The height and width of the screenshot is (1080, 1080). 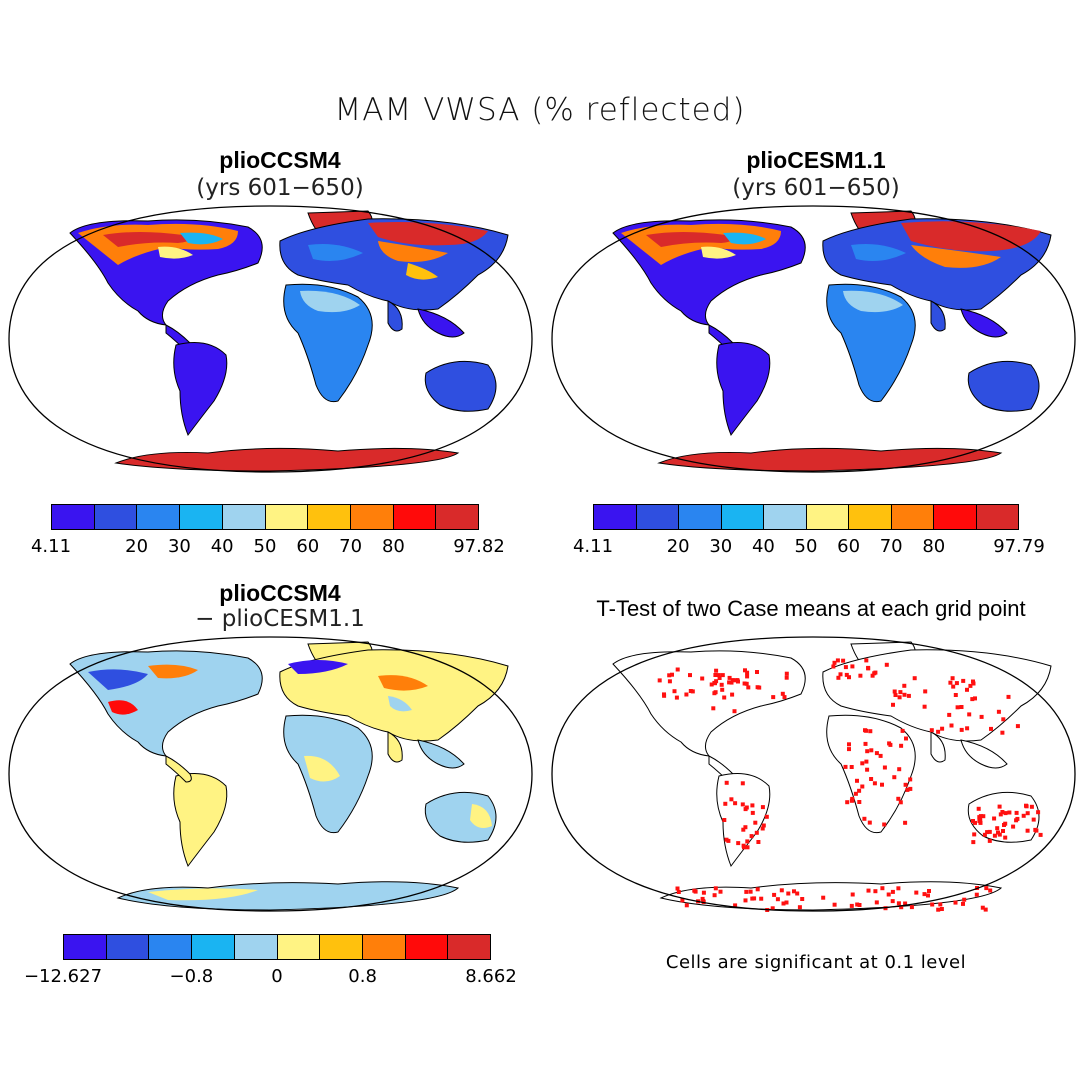 What do you see at coordinates (806, 546) in the screenshot?
I see `colorbar-tick-label: 50` at bounding box center [806, 546].